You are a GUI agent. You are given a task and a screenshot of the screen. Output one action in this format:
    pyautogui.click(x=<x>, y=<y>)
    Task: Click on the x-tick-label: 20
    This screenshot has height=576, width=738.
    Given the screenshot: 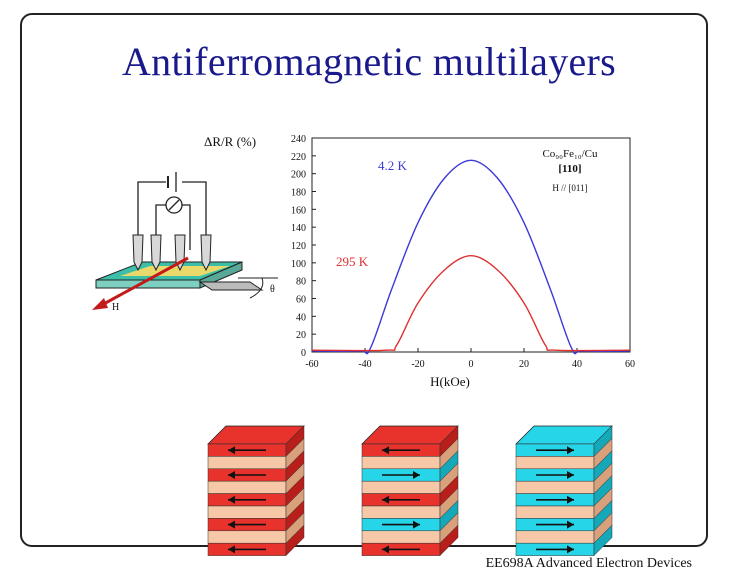 What is the action you would take?
    pyautogui.click(x=524, y=364)
    